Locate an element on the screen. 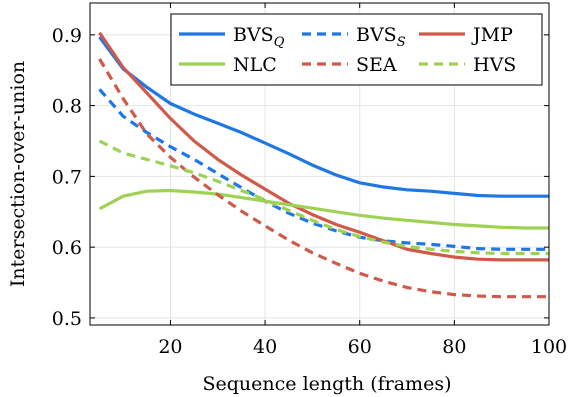 The image size is (569, 397). series-line-nlc is located at coordinates (323, 209).